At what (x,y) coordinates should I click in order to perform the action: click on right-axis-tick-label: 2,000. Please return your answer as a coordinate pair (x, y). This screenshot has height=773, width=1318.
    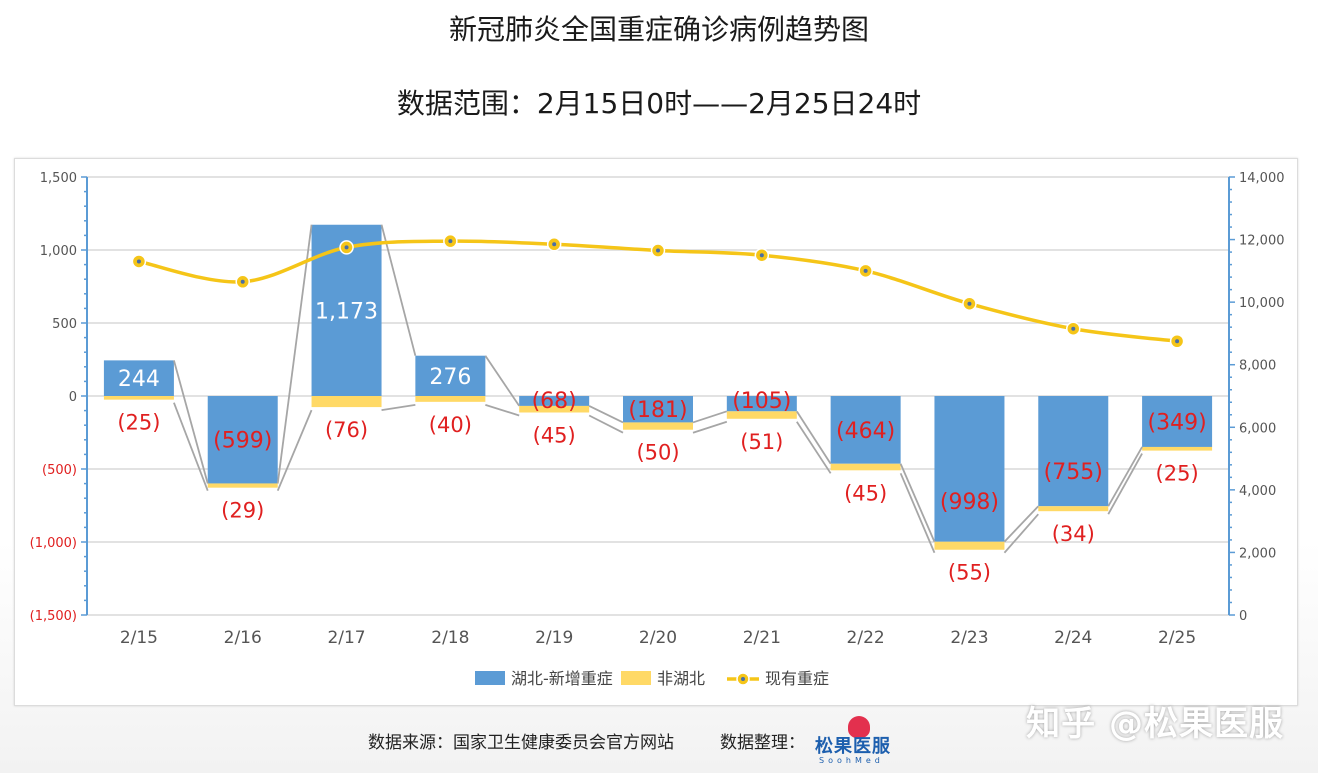
    Looking at the image, I should click on (1257, 553).